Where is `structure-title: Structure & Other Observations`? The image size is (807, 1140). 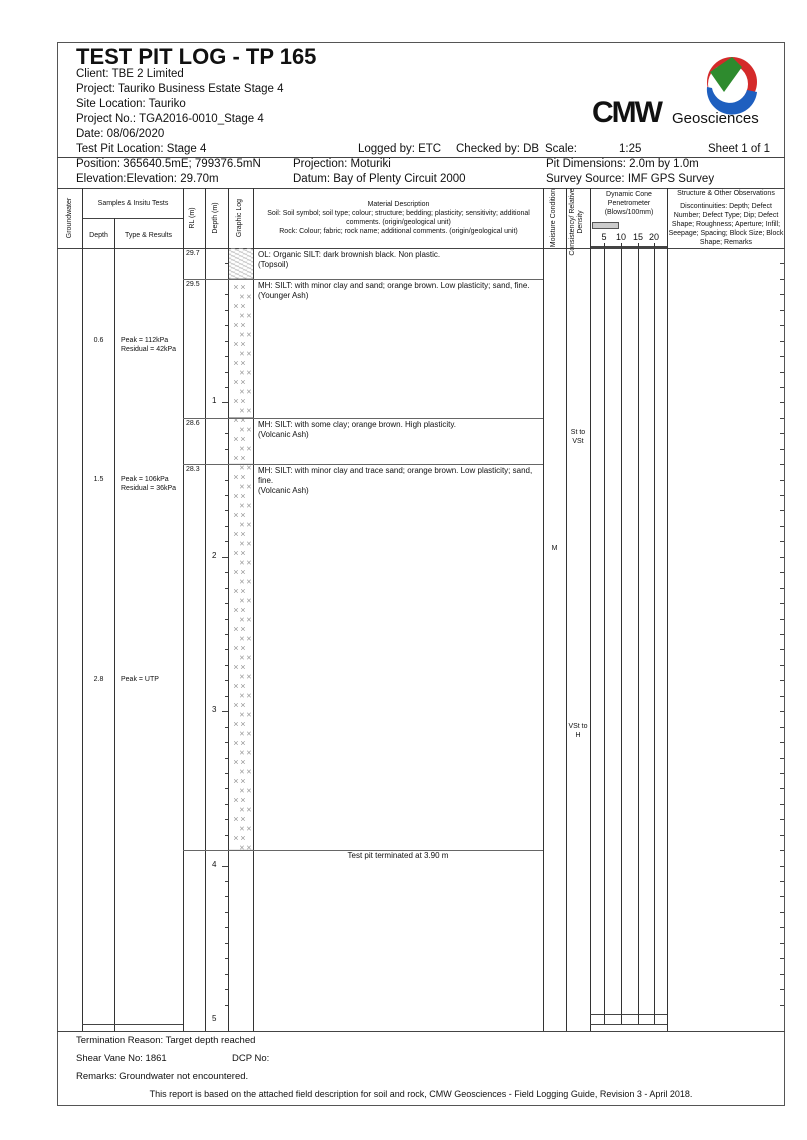
structure-title: Structure & Other Observations is located at coordinates (726, 193).